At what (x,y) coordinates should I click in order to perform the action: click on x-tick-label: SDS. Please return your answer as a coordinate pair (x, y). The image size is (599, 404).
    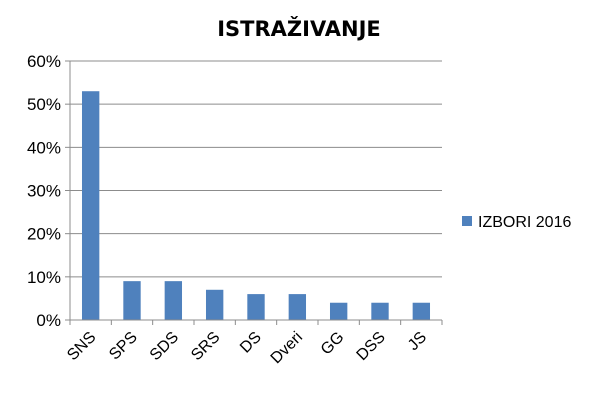
    Looking at the image, I should click on (164, 346).